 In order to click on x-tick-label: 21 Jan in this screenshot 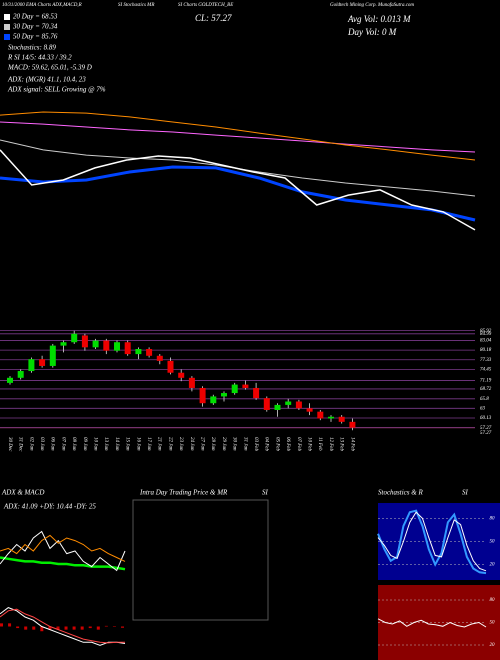, I will do `click(159, 444)`.